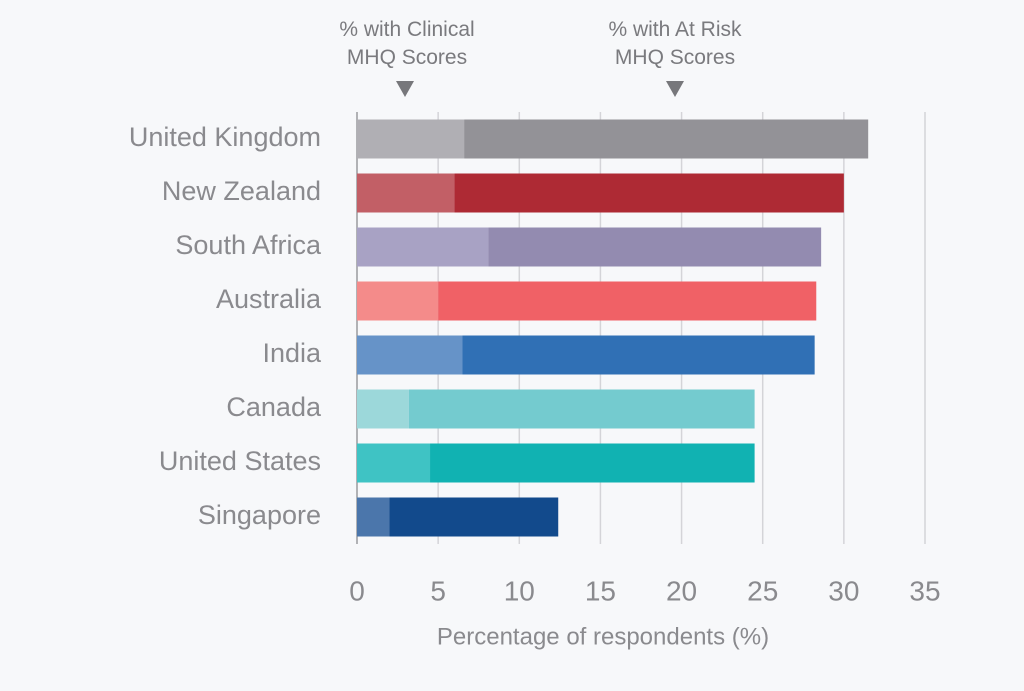 Image resolution: width=1024 pixels, height=691 pixels. Describe the element at coordinates (600, 590) in the screenshot. I see `x-tick-label: 15` at that location.